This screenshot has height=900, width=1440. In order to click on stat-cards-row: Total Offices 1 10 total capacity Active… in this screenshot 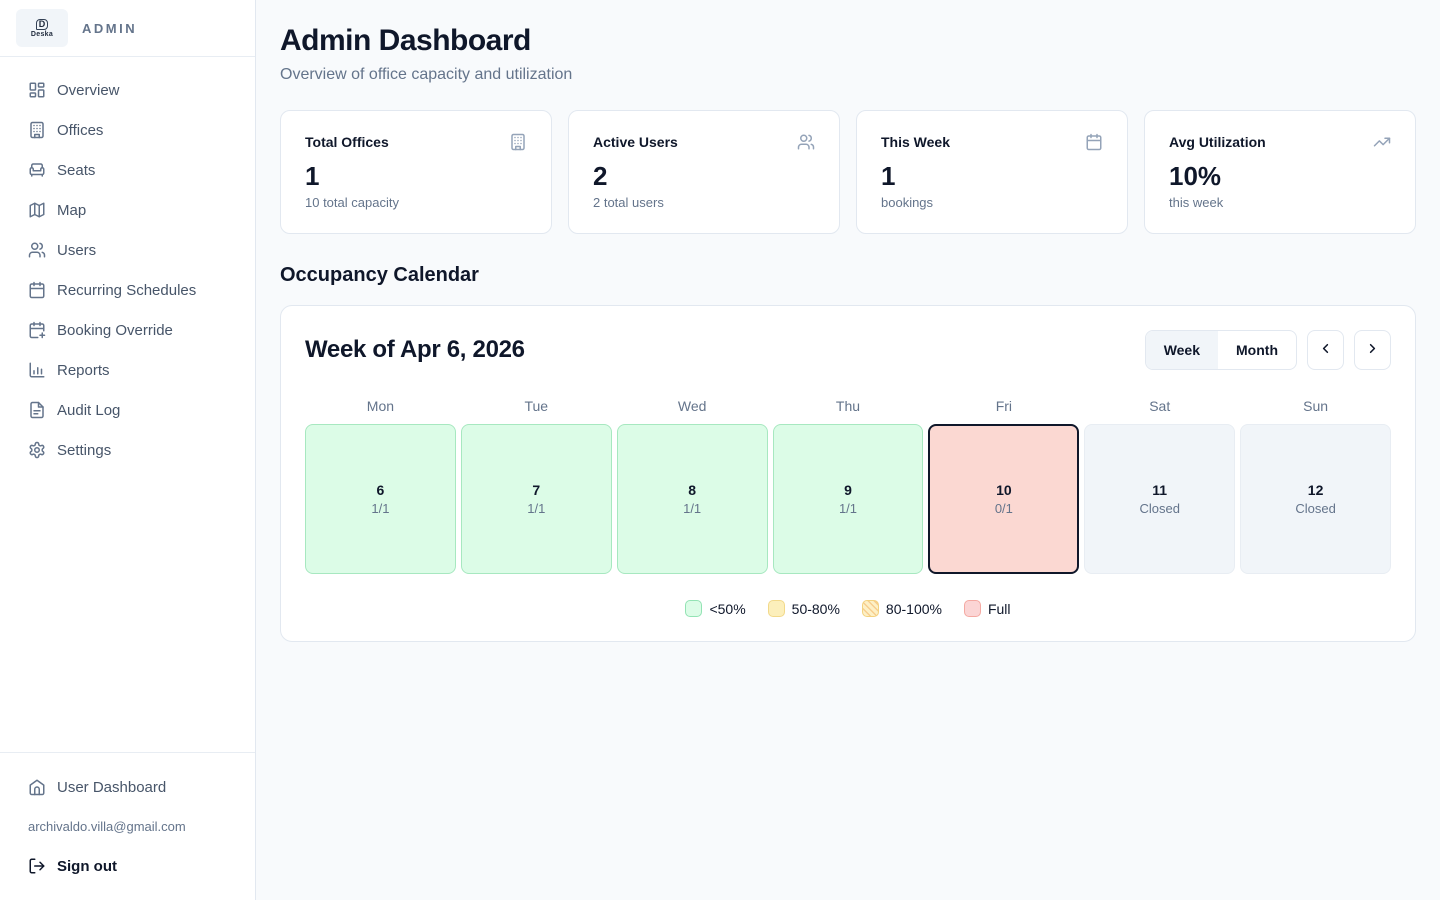, I will do `click(848, 172)`.